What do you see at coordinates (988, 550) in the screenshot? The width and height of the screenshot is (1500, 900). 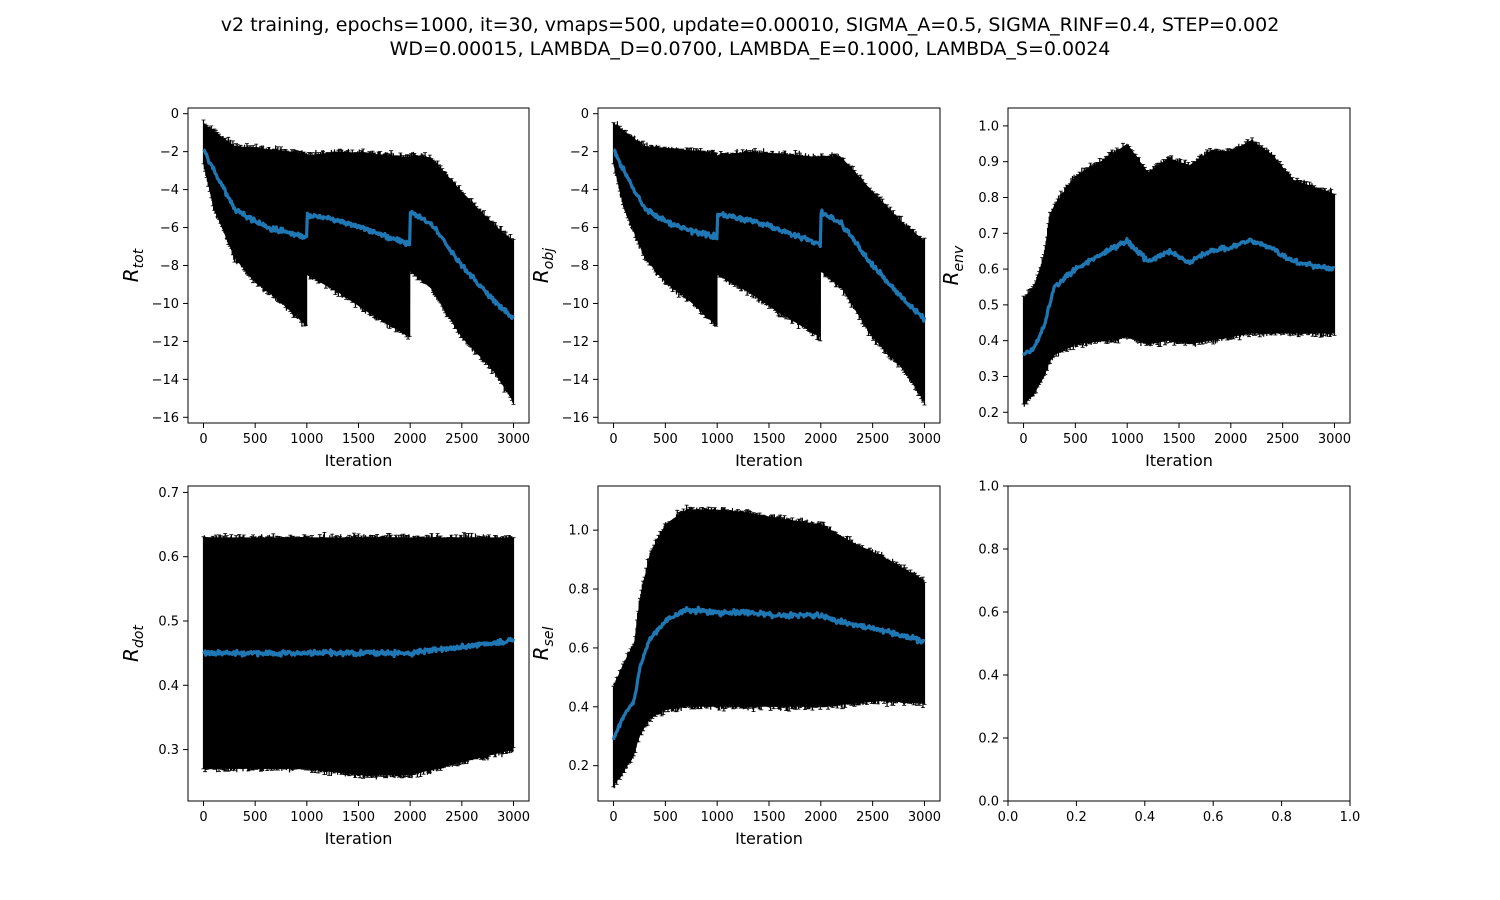 I see `y-tick-label-empty: 0.8` at bounding box center [988, 550].